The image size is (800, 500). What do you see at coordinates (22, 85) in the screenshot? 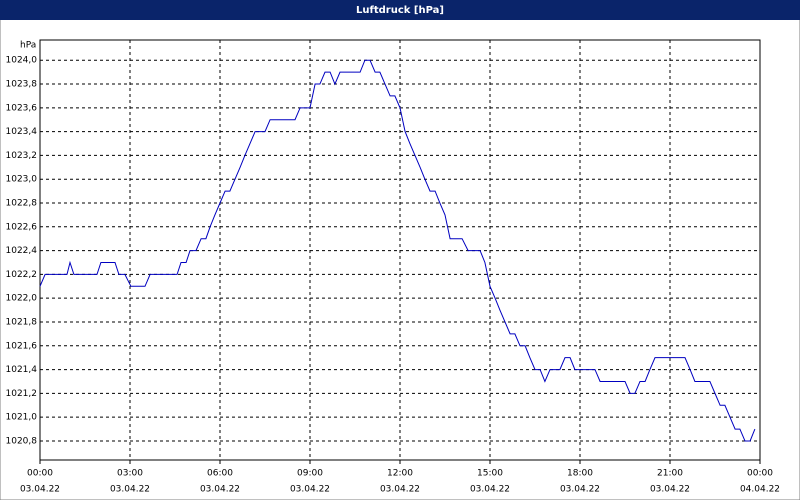
I see `y-tick-label: 1023,8` at bounding box center [22, 85].